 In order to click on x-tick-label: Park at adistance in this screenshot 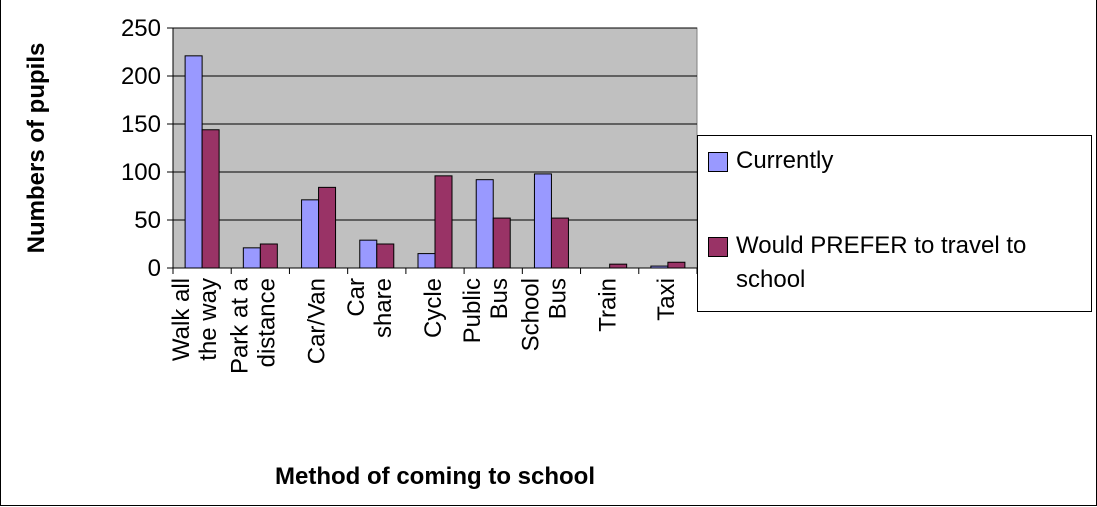, I will do `click(253, 325)`.